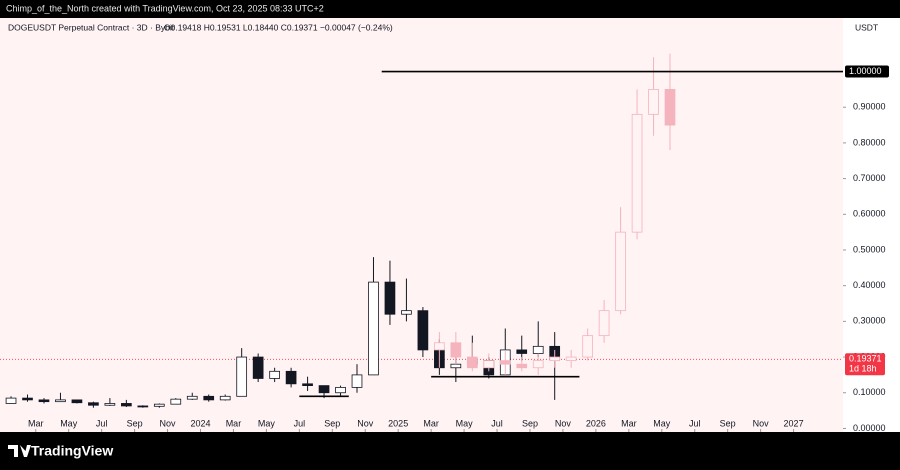 This screenshot has width=900, height=470. What do you see at coordinates (863, 369) in the screenshot?
I see `countdown: 1d 18h` at bounding box center [863, 369].